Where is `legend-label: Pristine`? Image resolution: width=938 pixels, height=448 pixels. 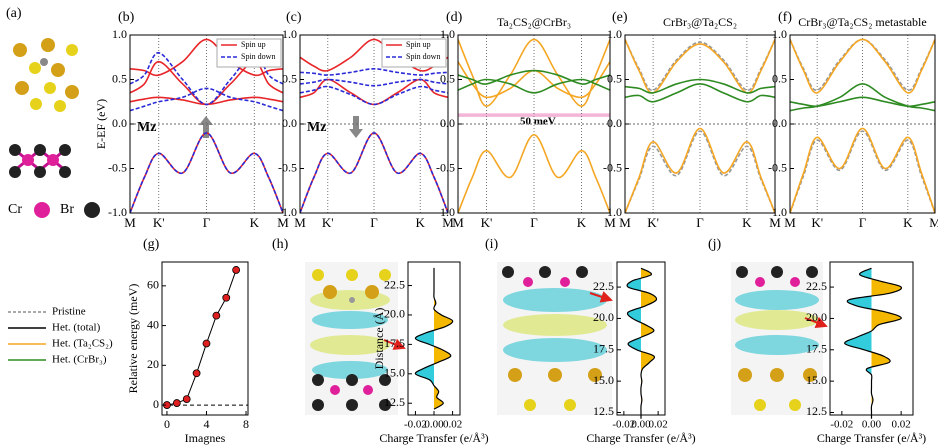
legend-label: Pristine is located at coordinates (69, 312).